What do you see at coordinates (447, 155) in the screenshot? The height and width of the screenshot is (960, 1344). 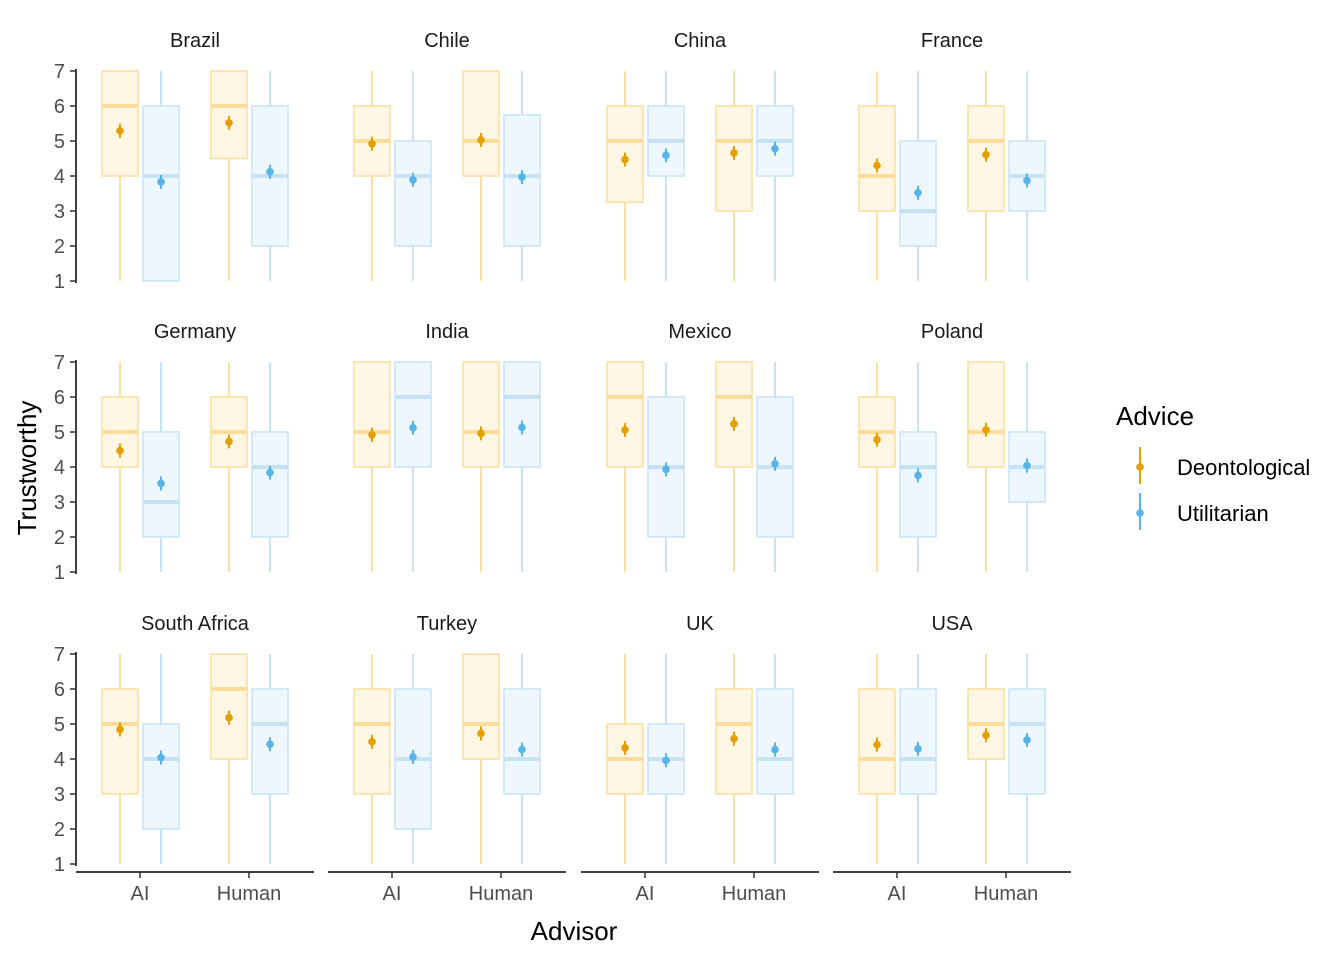 I see `facet-panel-chile: Chile` at bounding box center [447, 155].